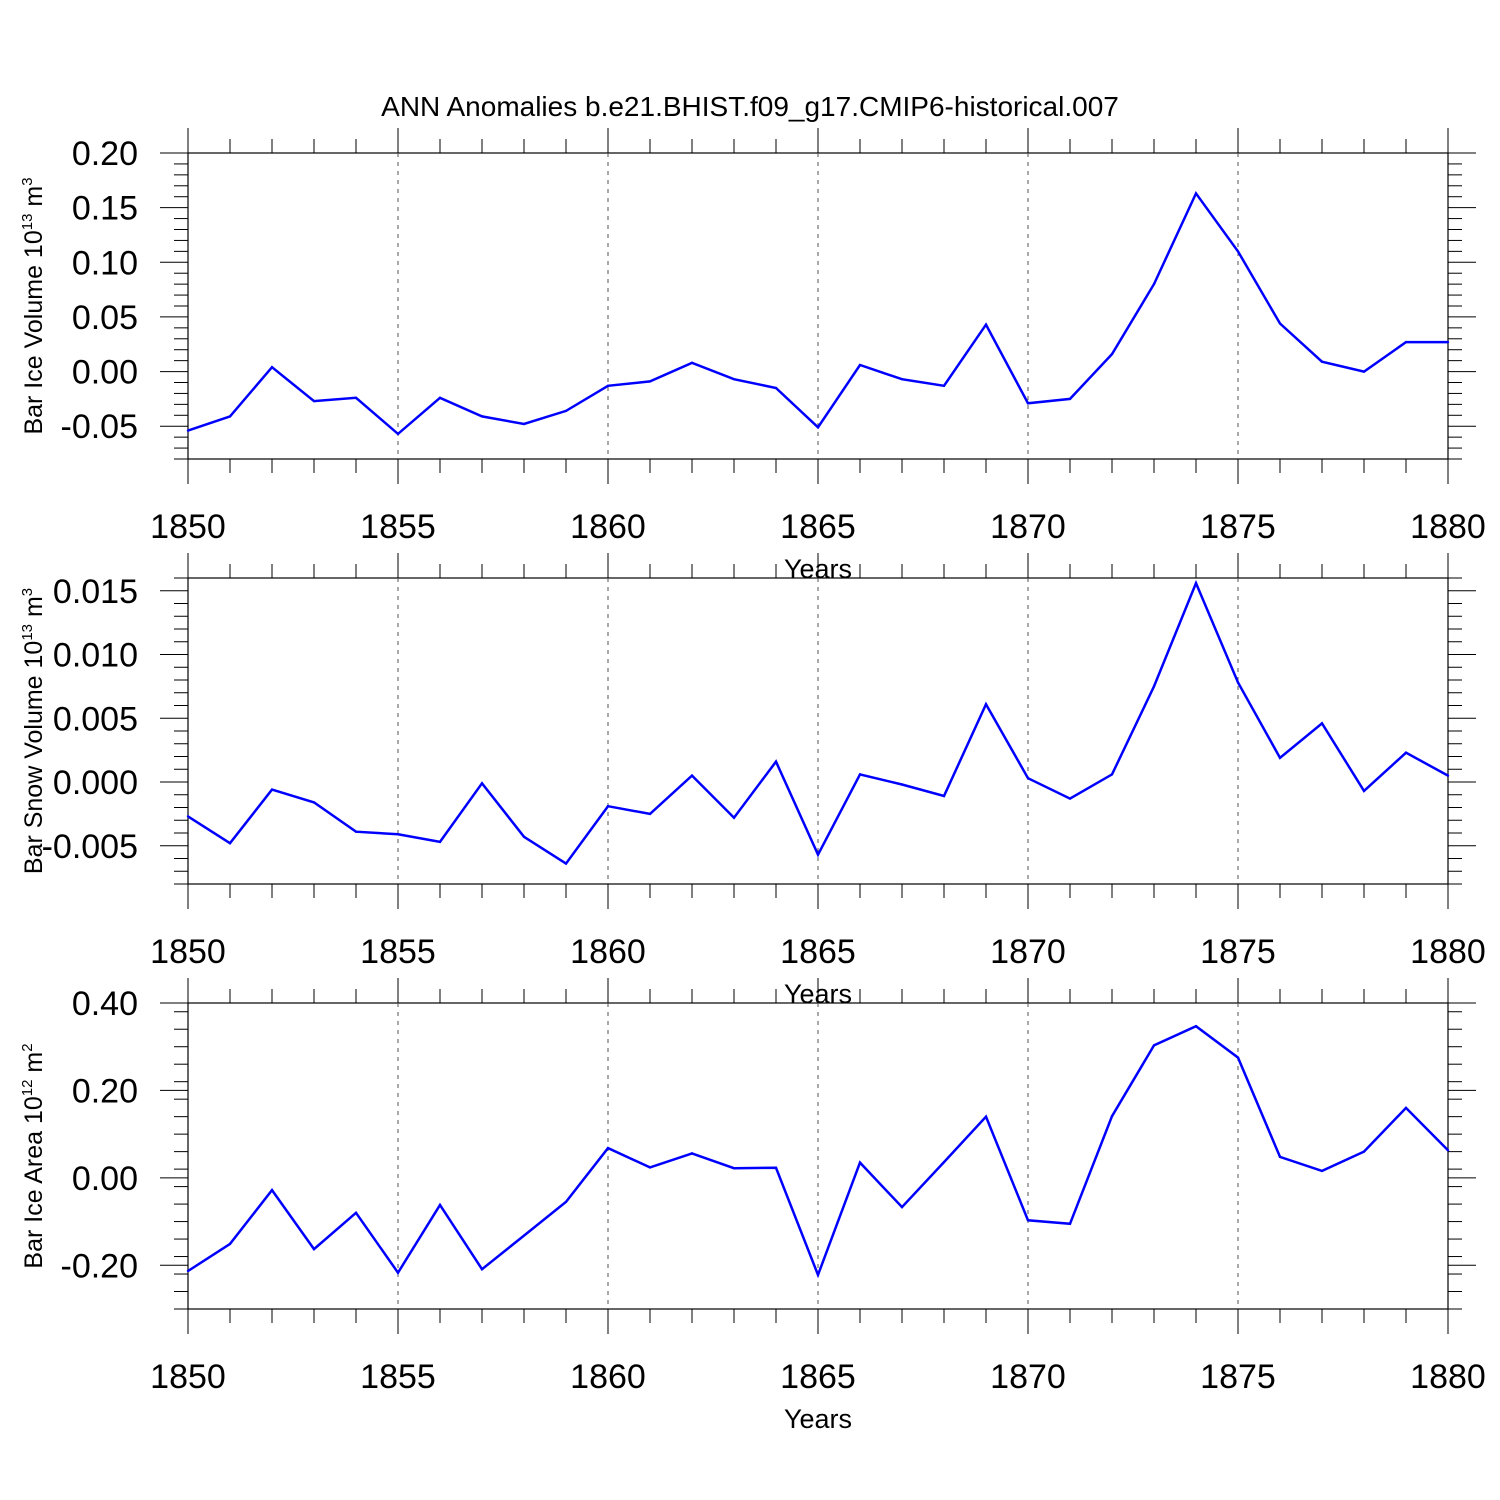 The height and width of the screenshot is (1500, 1500). Describe the element at coordinates (34, 332) in the screenshot. I see `y-axis-title-text: Bar Ice Volume 10` at that location.